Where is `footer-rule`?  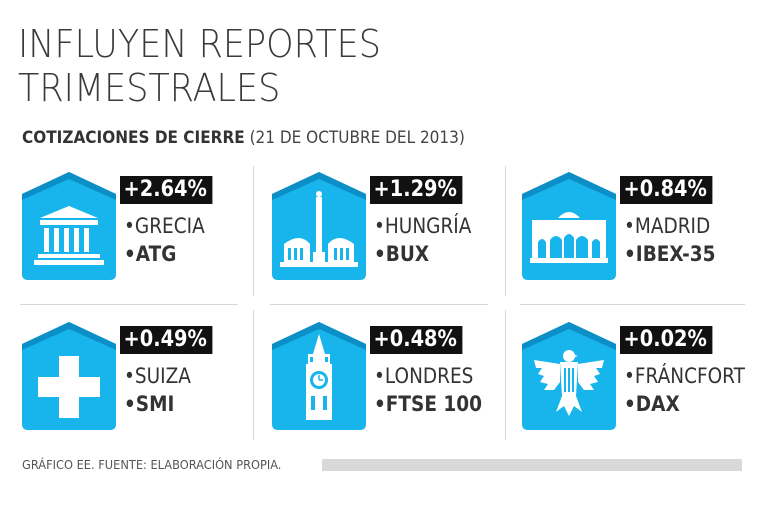 footer-rule is located at coordinates (532, 465).